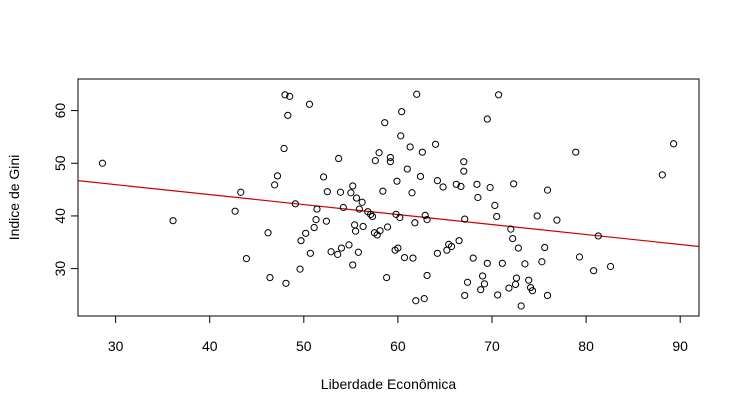 The width and height of the screenshot is (741, 414). I want to click on regression-line, so click(388, 214).